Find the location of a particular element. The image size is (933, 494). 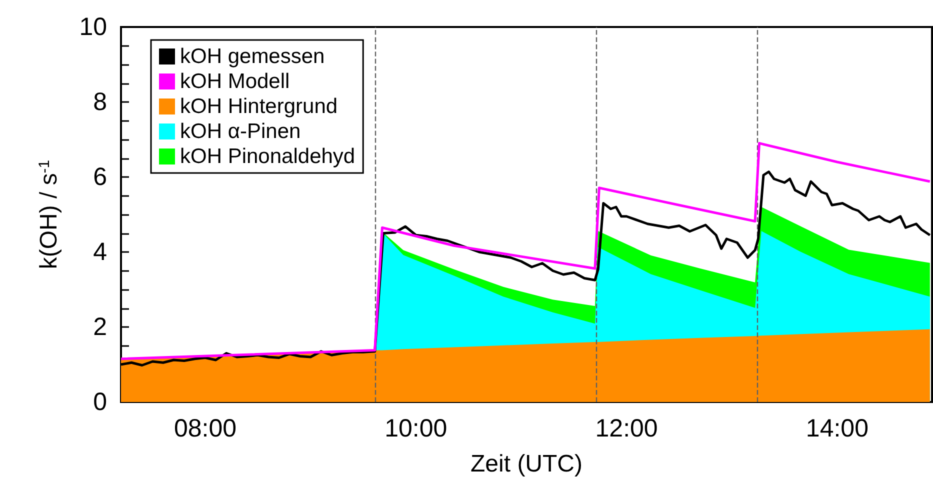

y-axis-title: k(OH) / s-1 is located at coordinates (49, 215).